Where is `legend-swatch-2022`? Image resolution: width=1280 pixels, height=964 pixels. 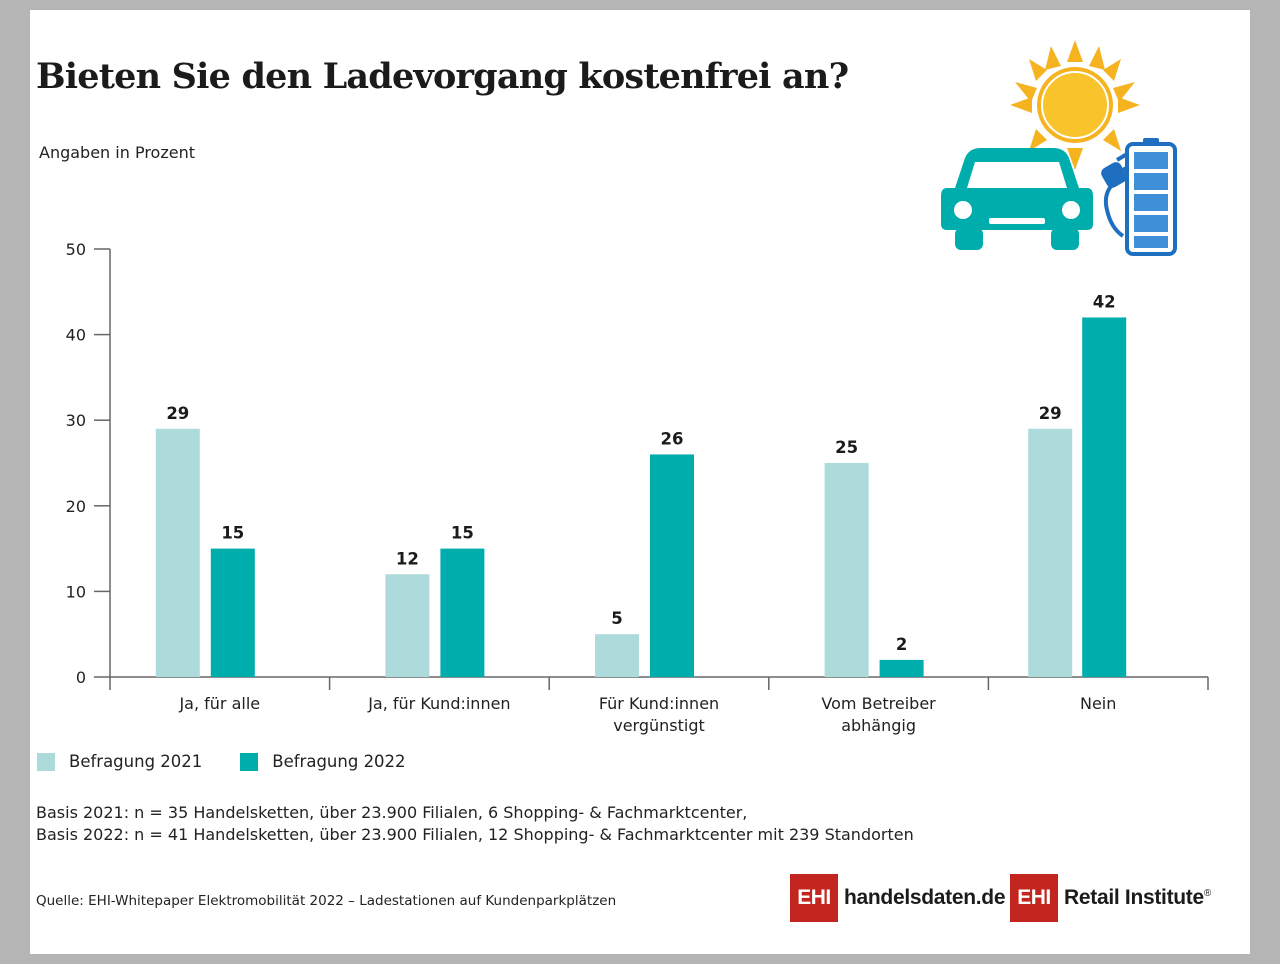
legend-swatch-2022 is located at coordinates (249, 761).